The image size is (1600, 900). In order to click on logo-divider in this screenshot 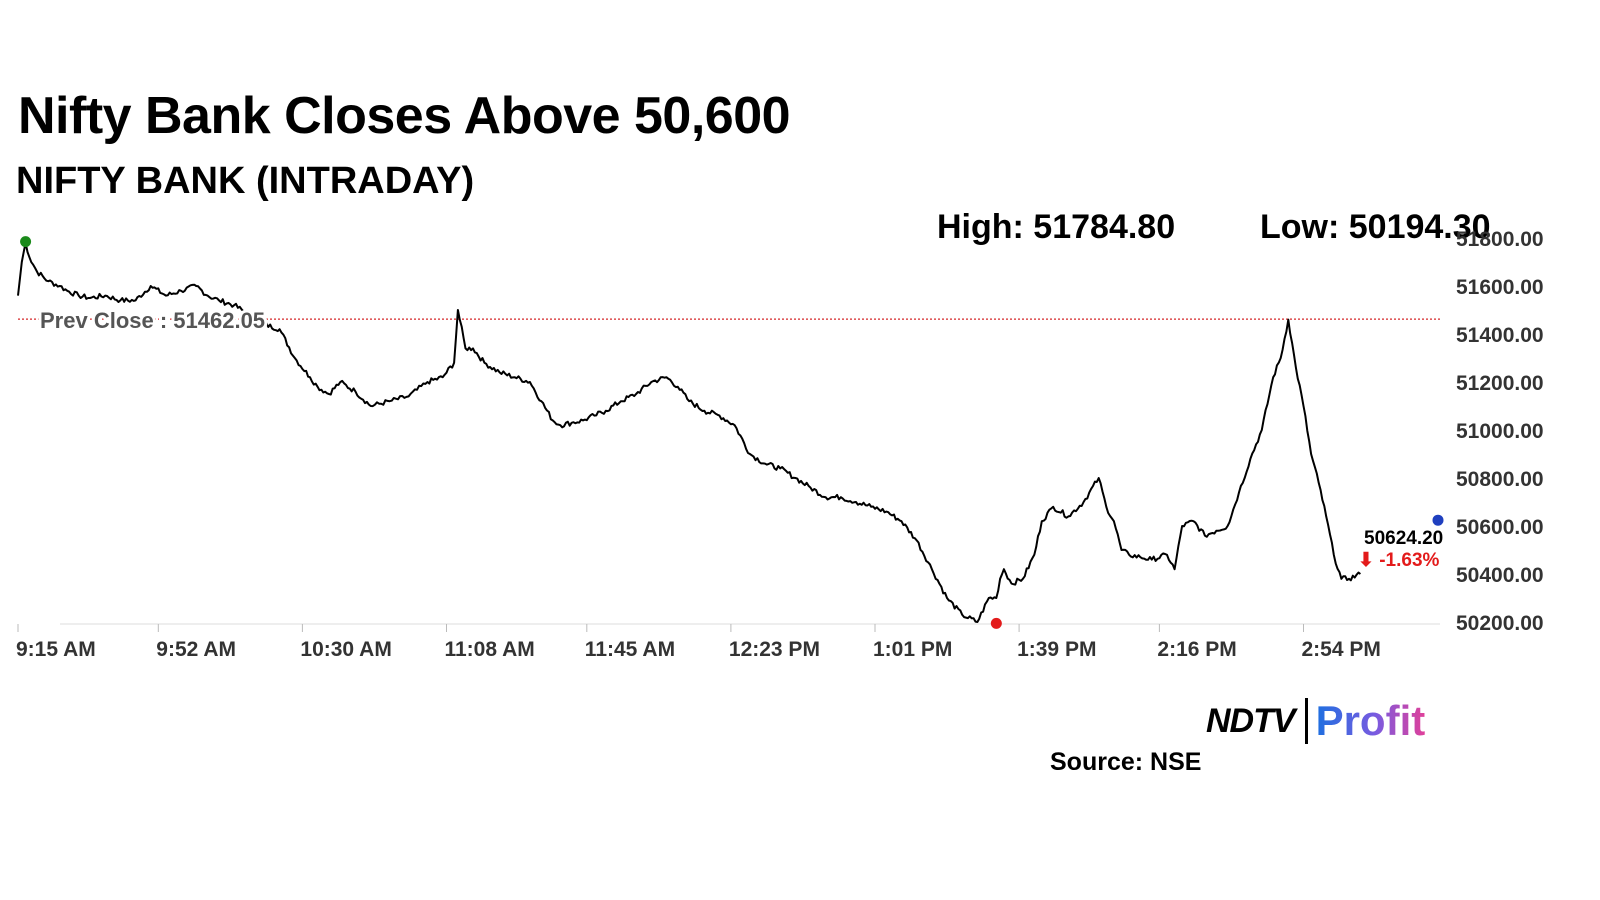, I will do `click(1306, 721)`.